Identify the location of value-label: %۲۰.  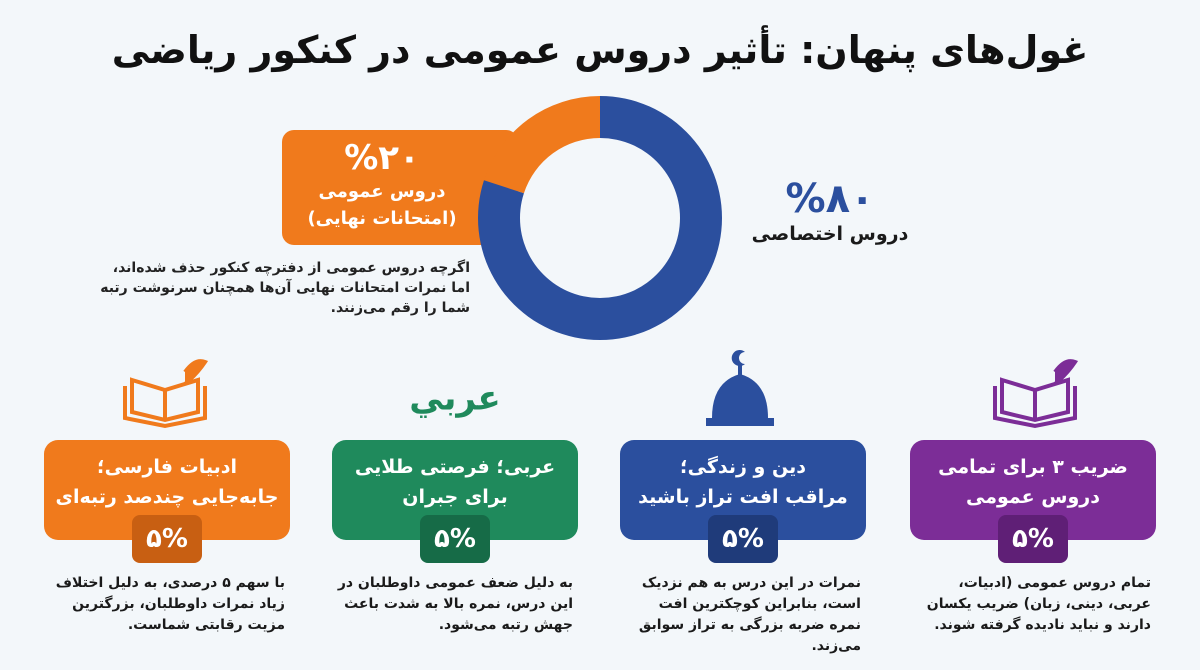
(382, 158).